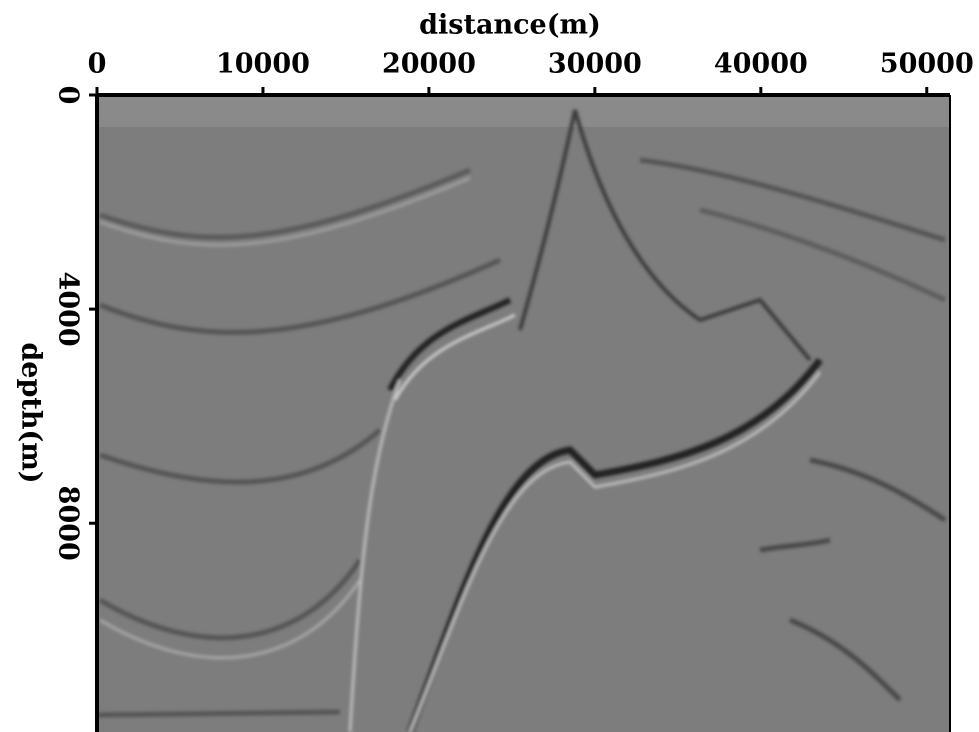 This screenshot has width=979, height=732. I want to click on y-tick-label: 0, so click(68, 95).